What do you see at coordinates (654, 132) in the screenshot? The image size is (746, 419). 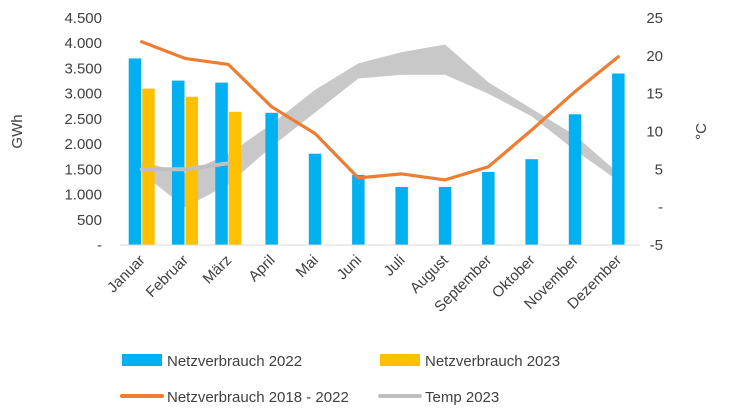 I see `y-right-tick-label: 10` at bounding box center [654, 132].